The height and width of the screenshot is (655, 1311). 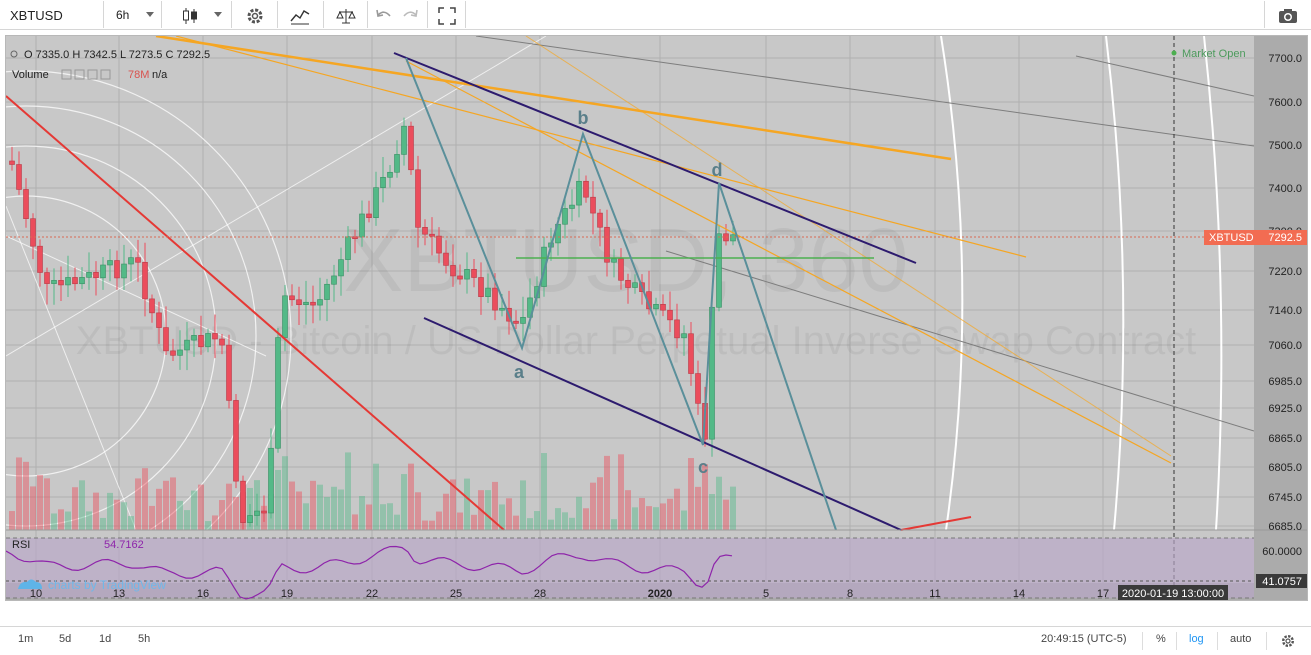 What do you see at coordinates (766, 594) in the screenshot?
I see `time-tick-label: 5` at bounding box center [766, 594].